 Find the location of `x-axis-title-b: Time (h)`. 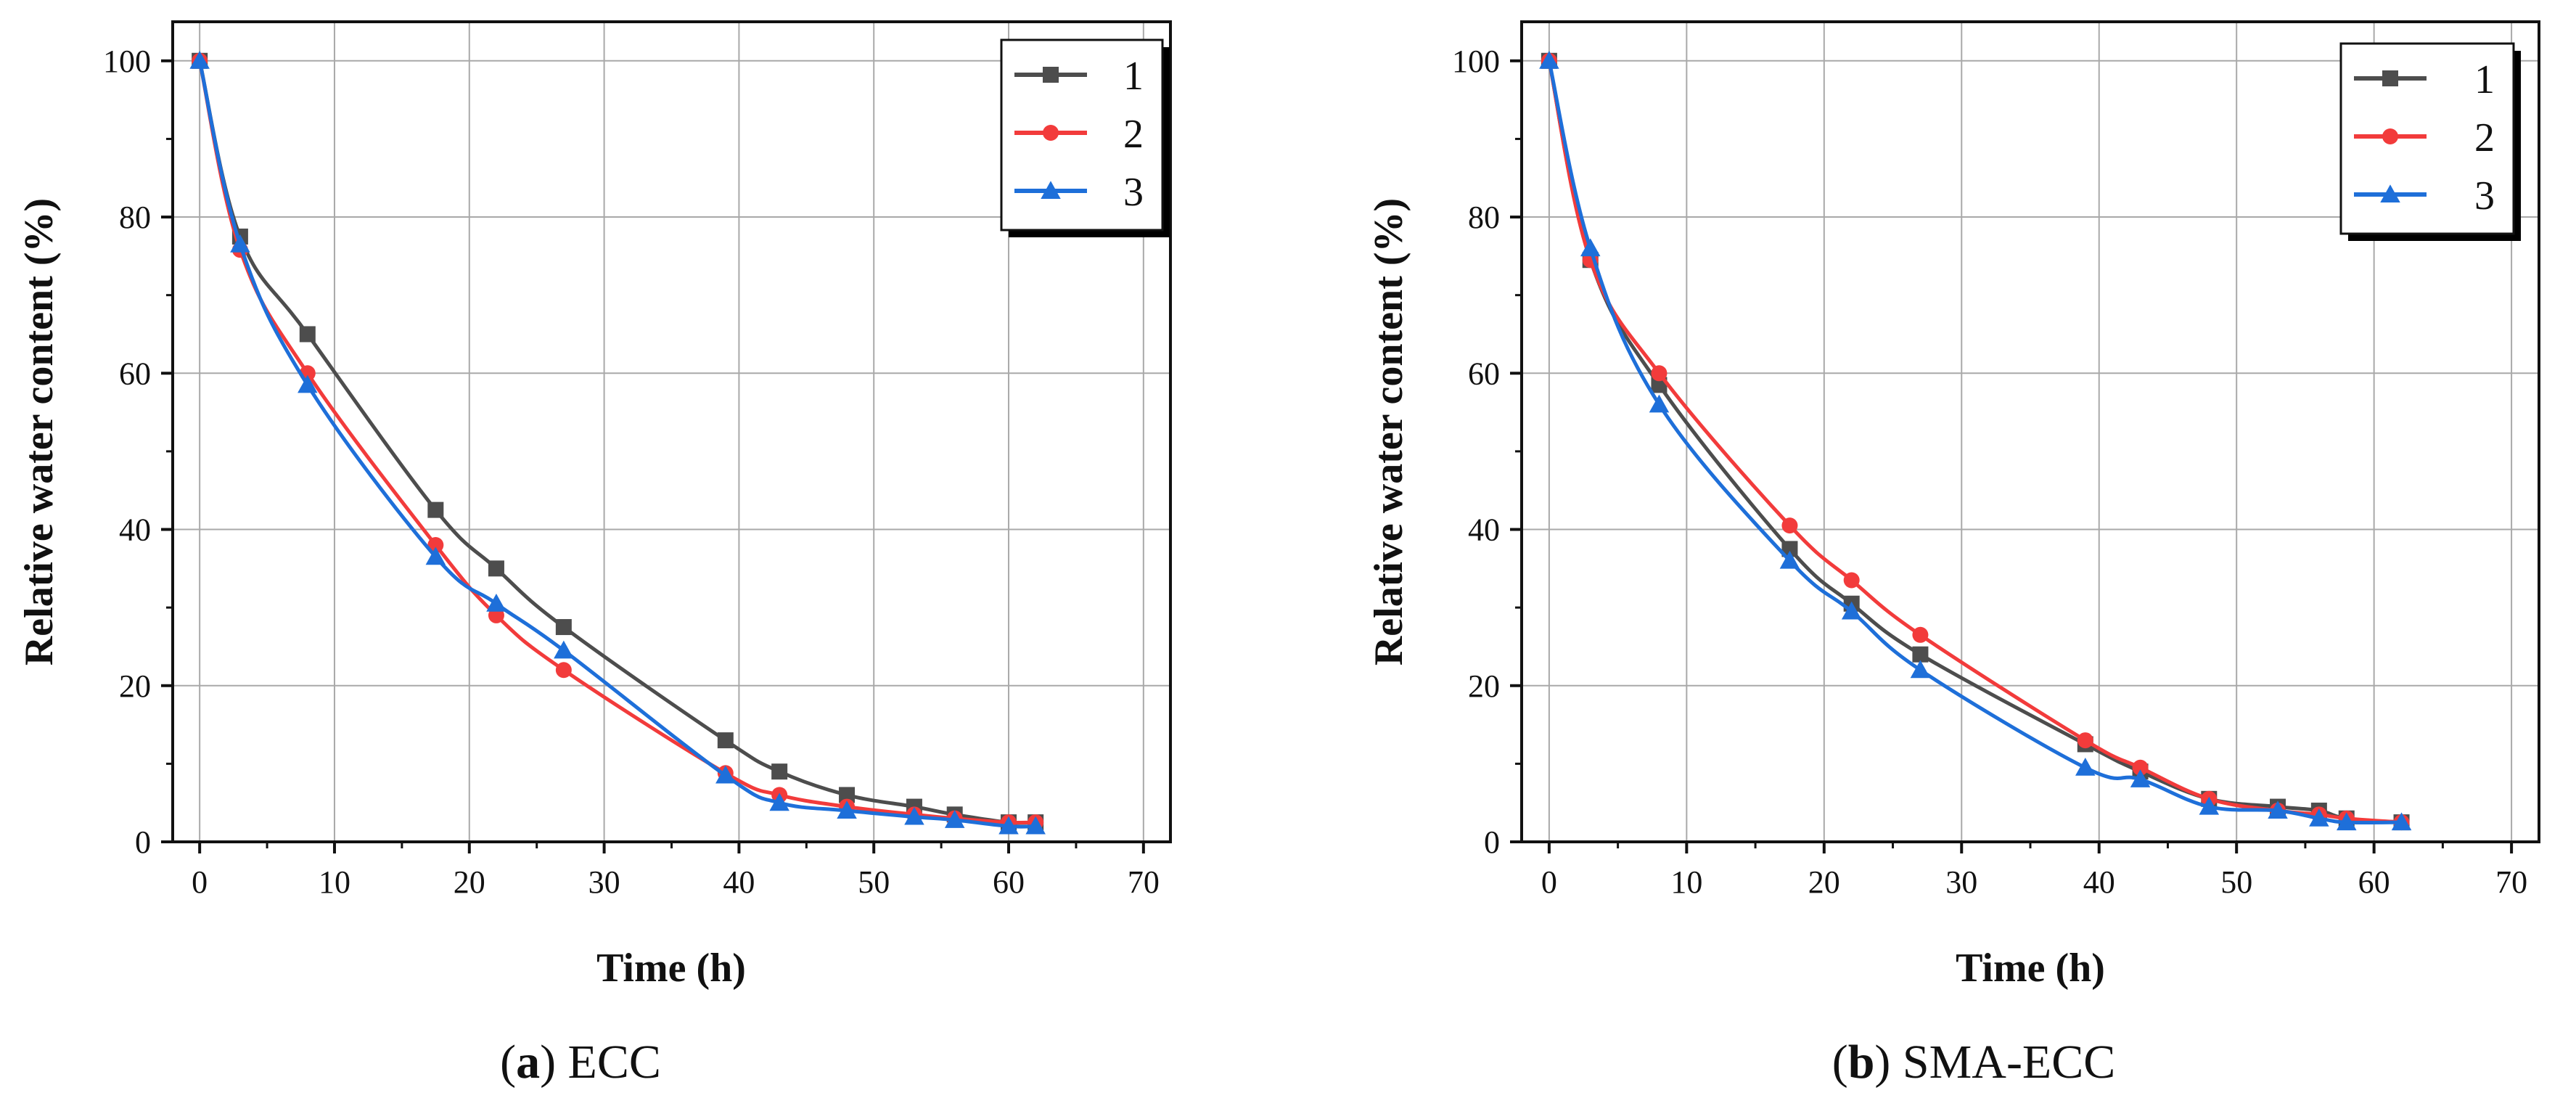

x-axis-title-b: Time (h) is located at coordinates (2030, 968).